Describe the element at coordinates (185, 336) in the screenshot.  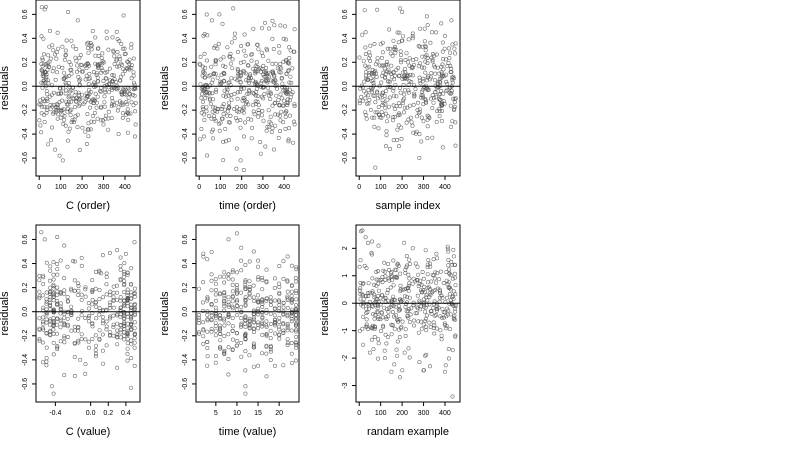
I see `y-tick-label: -0.2` at that location.